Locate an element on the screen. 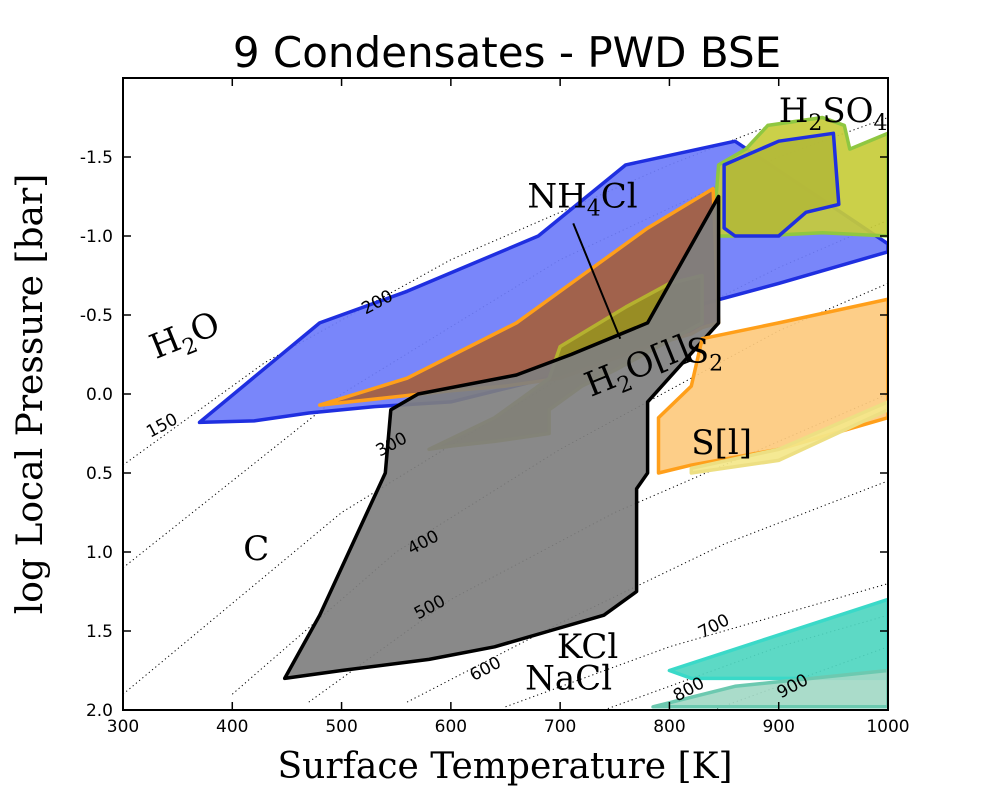 This screenshot has height=791, width=988. y-tick-label-0-5: -0.5 is located at coordinates (96, 316).